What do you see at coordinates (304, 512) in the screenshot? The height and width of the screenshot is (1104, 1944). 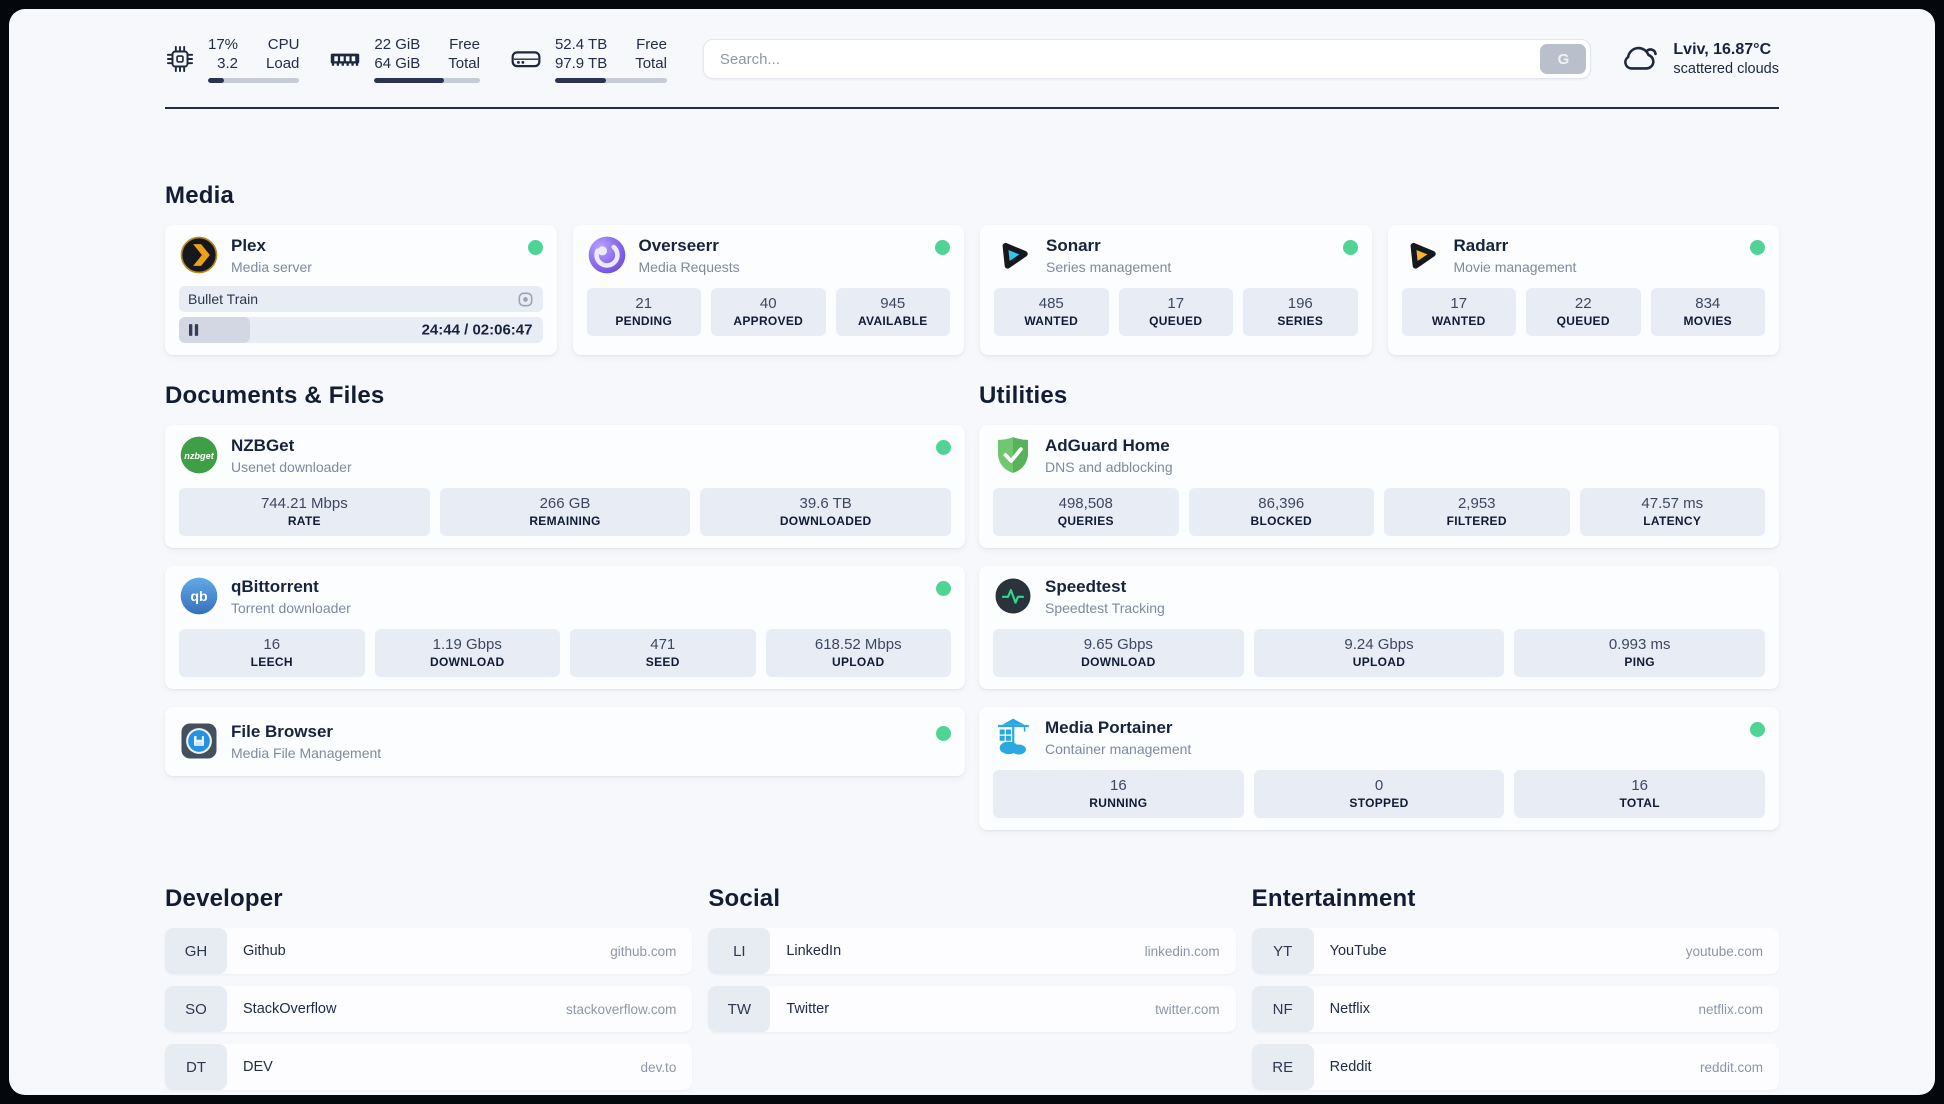 I see `stat-rate: 744.21 Mbps RATE` at bounding box center [304, 512].